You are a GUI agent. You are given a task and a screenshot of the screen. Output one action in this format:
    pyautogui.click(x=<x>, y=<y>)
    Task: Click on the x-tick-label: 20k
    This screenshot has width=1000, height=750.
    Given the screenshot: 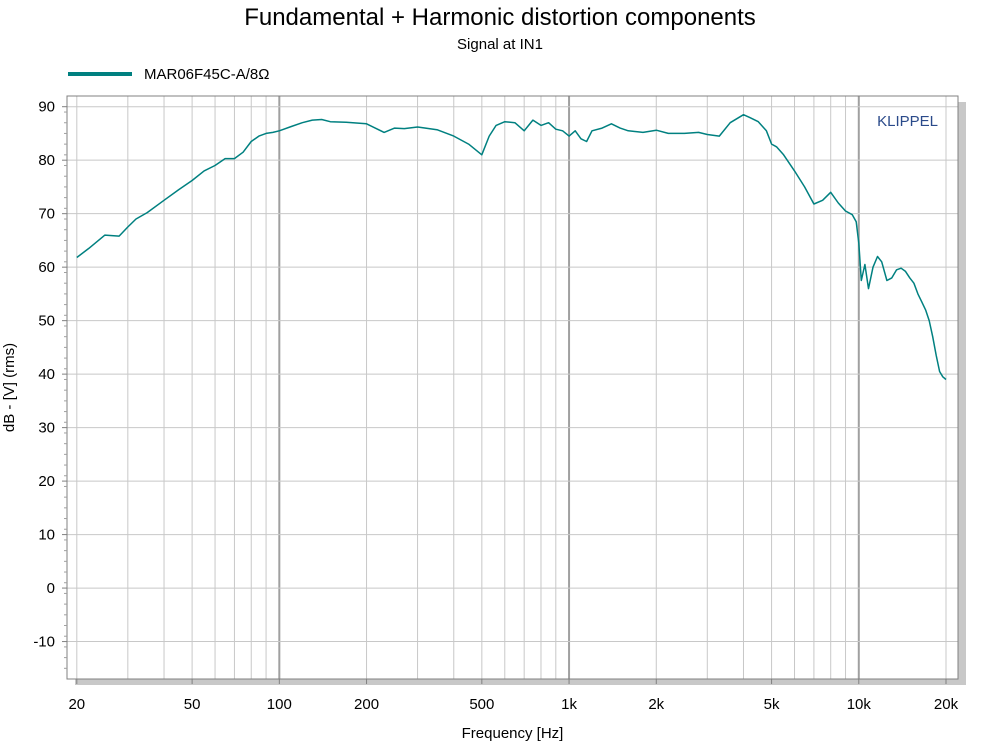 What is the action you would take?
    pyautogui.click(x=946, y=704)
    